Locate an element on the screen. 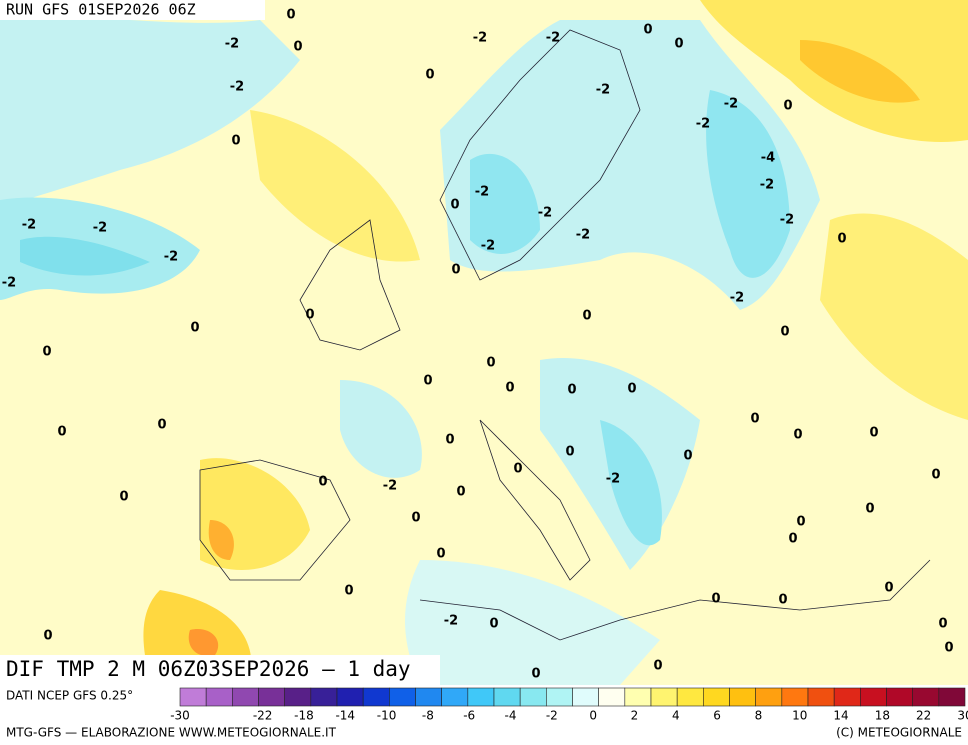 This screenshot has width=968, height=745. color-bar-tick-label: -4 is located at coordinates (511, 716).